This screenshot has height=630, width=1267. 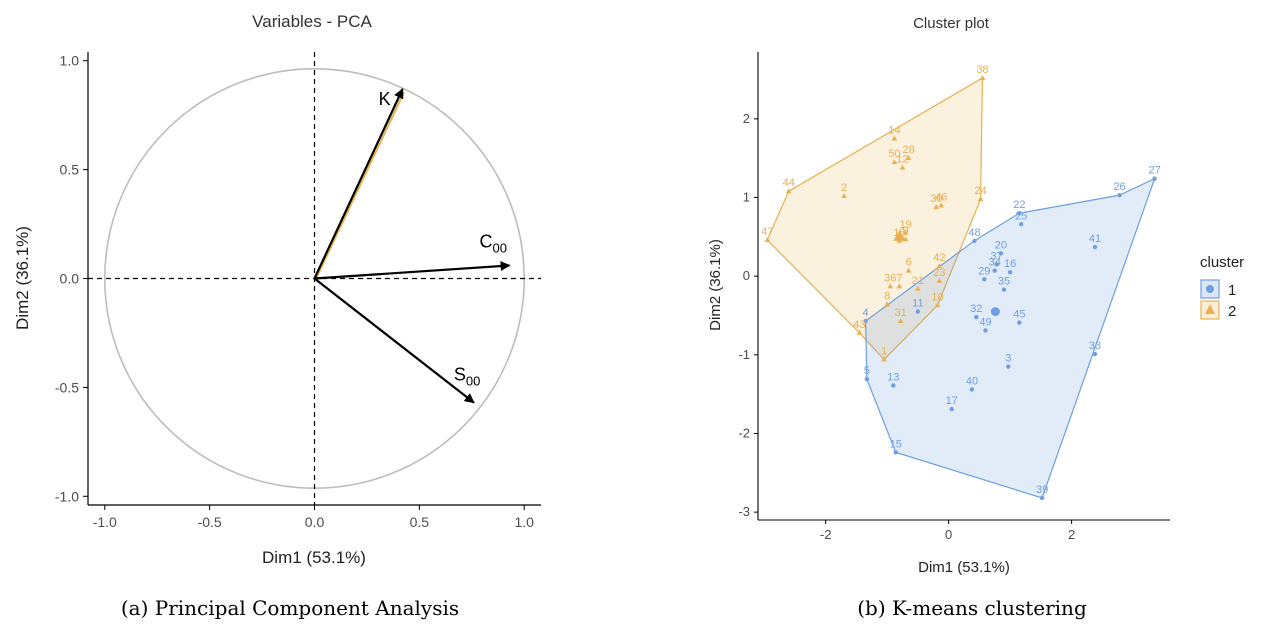 What do you see at coordinates (70, 279) in the screenshot?
I see `pca-y-tick-label: 0.0` at bounding box center [70, 279].